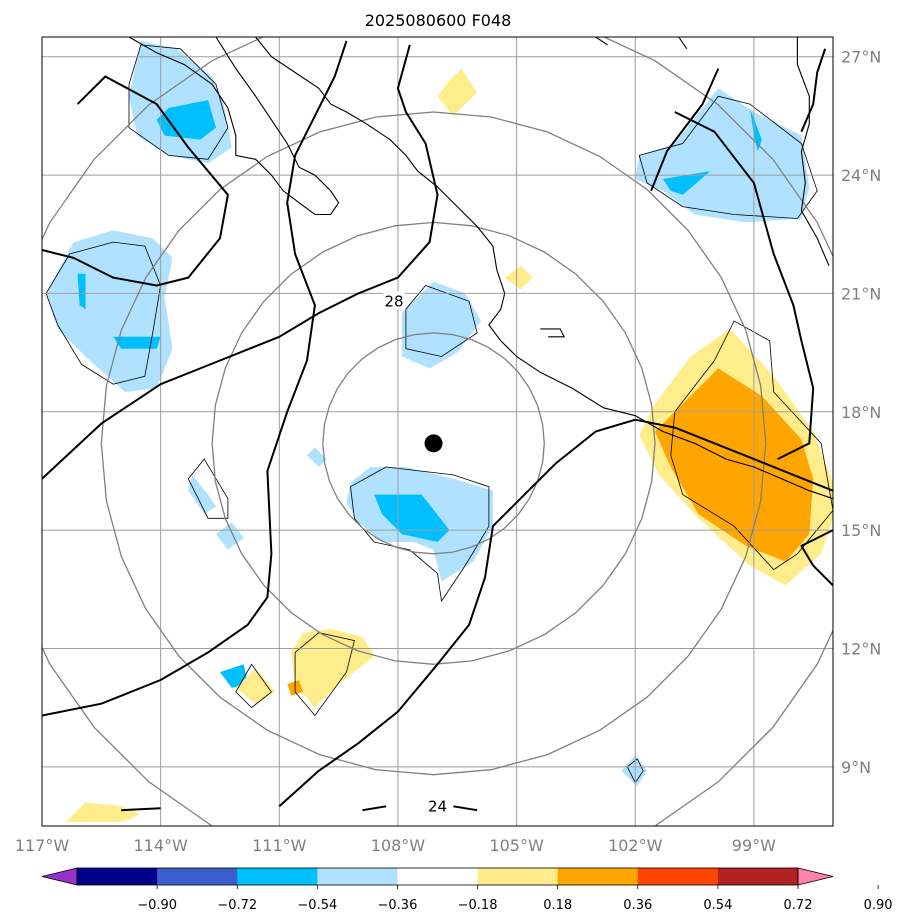 This screenshot has height=924, width=903. I want to click on colorbar-tick-label: 0.72, so click(798, 905).